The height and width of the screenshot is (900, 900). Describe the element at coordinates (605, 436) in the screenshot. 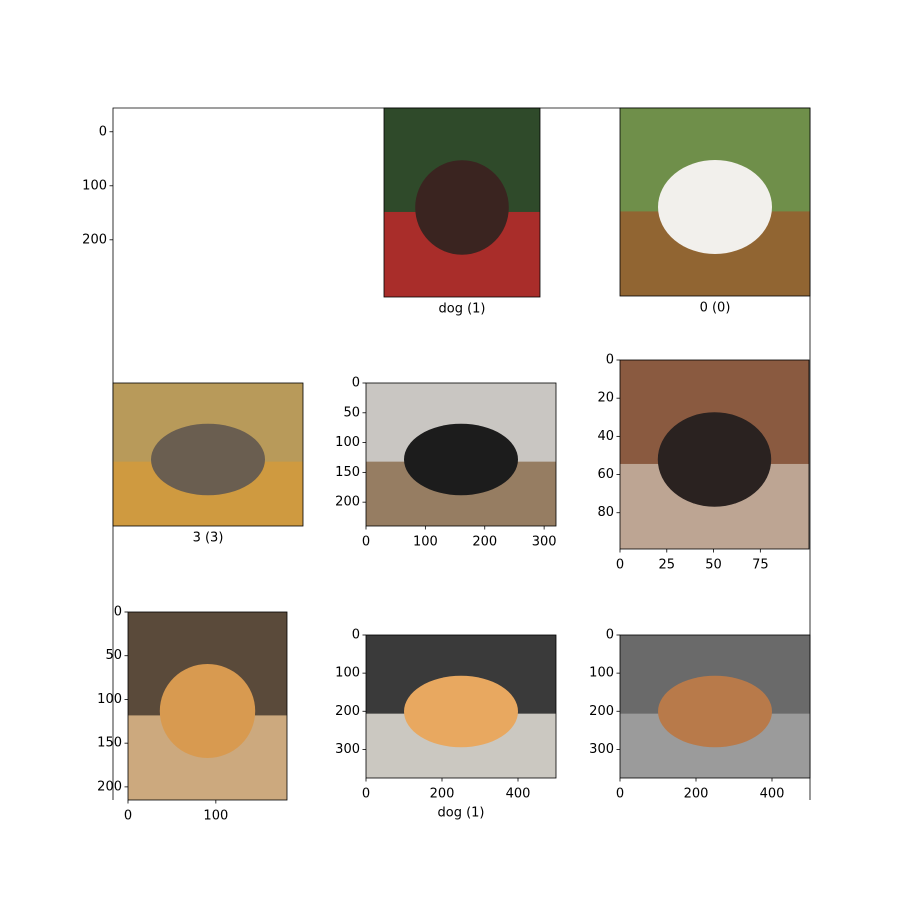

I see `y-tick-label: 40` at that location.